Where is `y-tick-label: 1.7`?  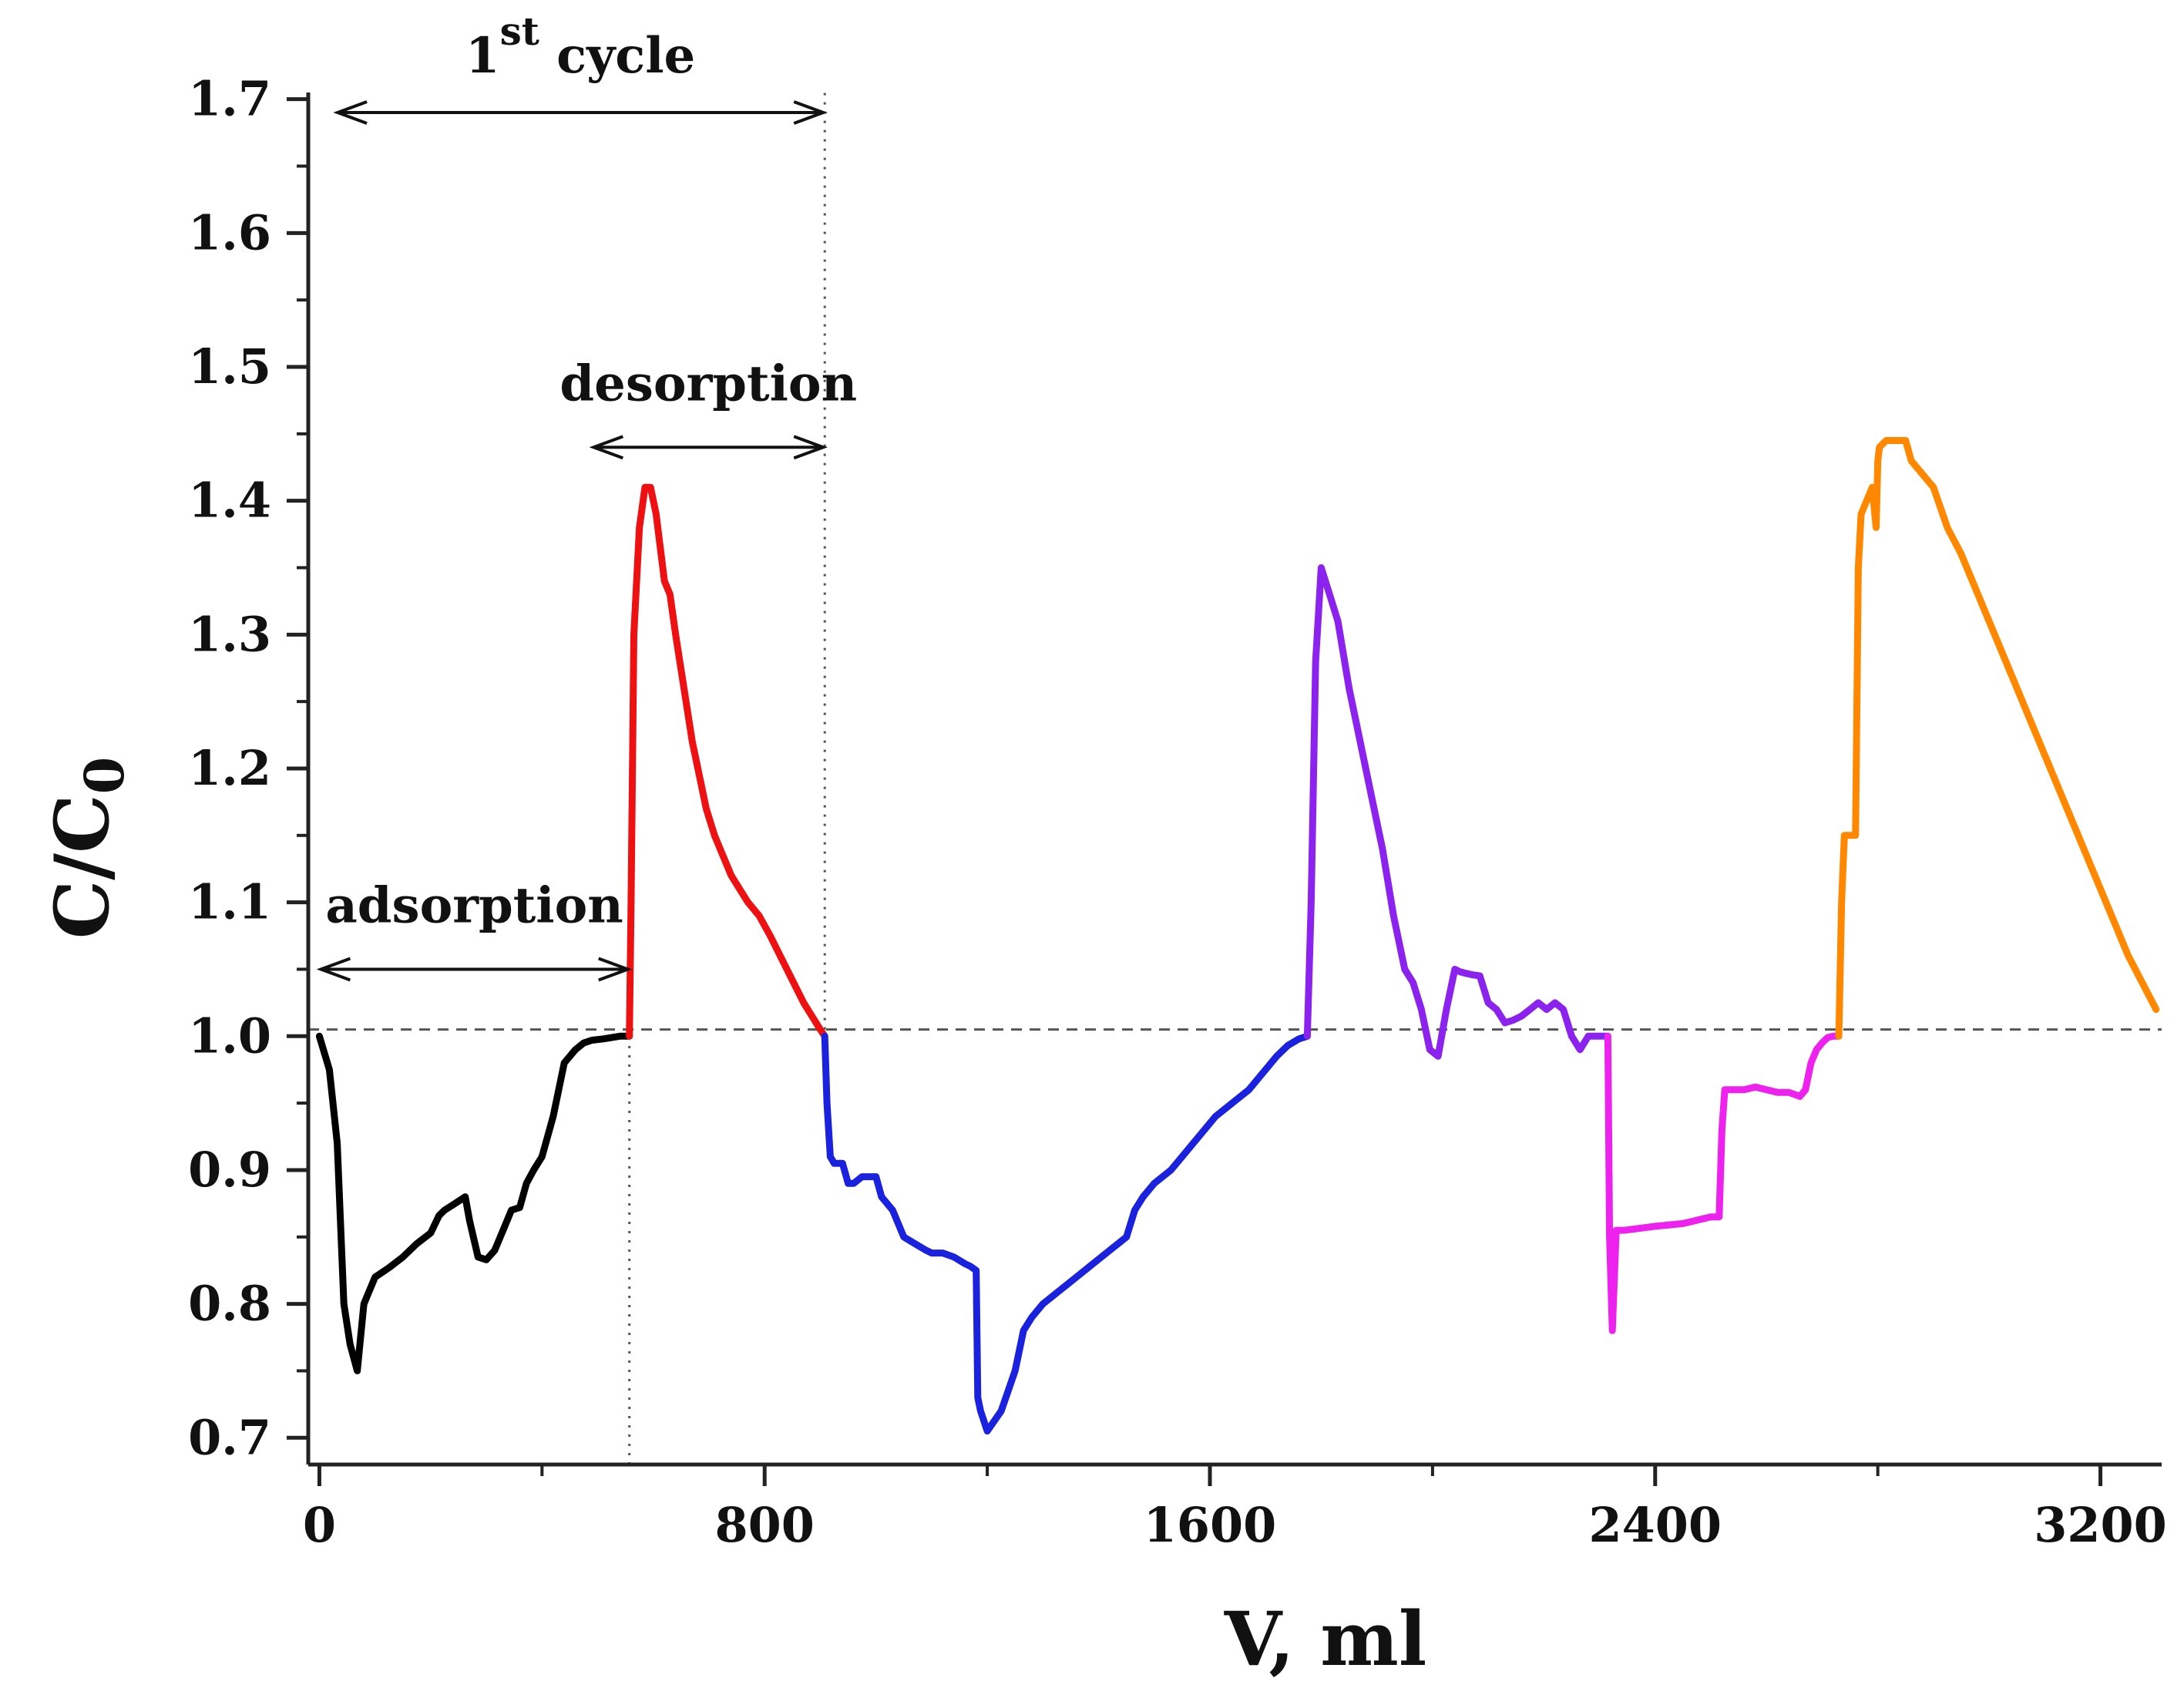
y-tick-label: 1.7 is located at coordinates (230, 99).